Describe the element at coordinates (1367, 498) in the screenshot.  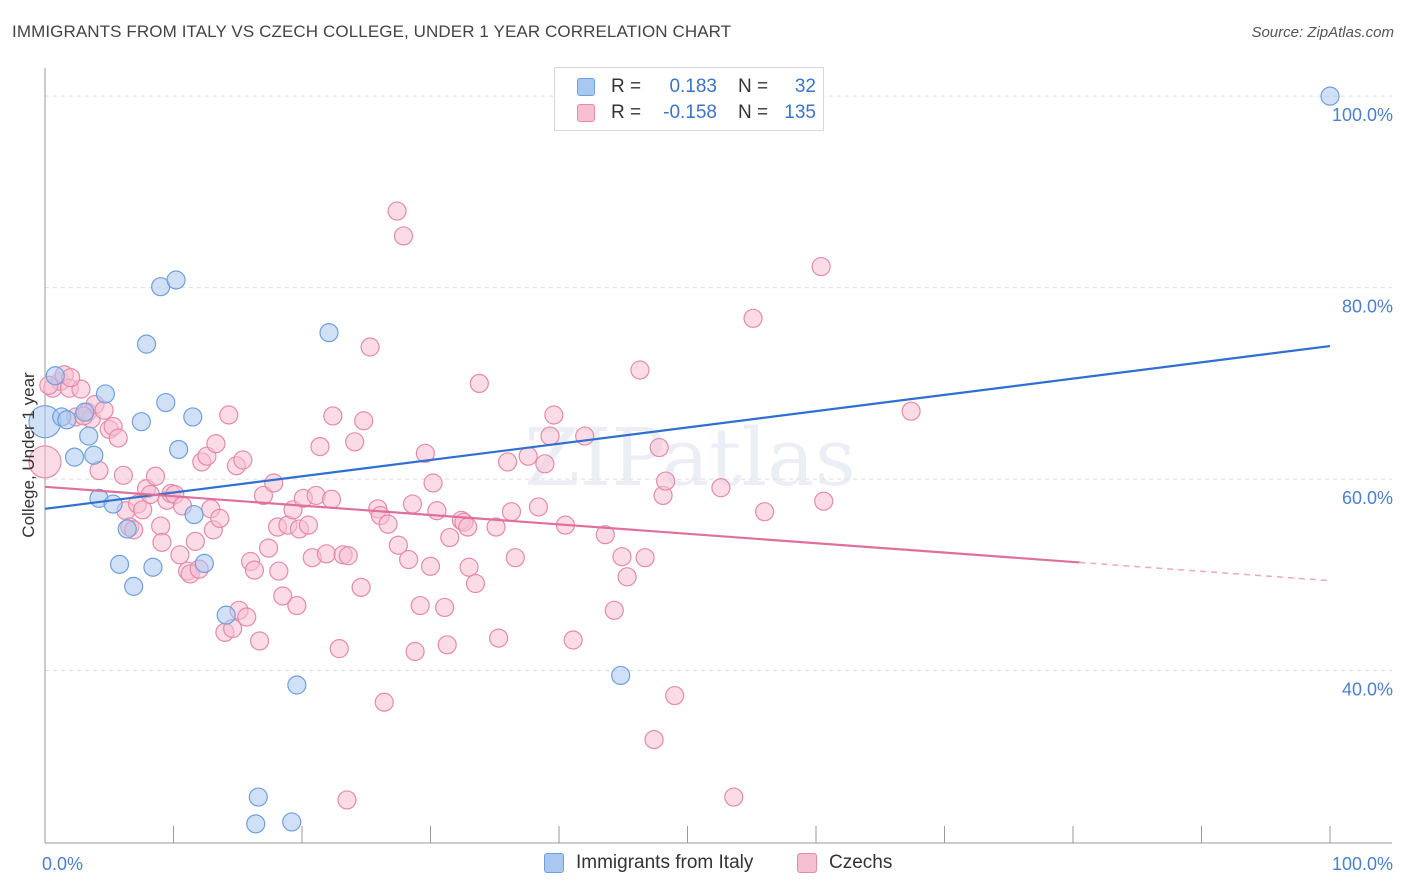
I see `y-tick-label: 60.0%` at that location.